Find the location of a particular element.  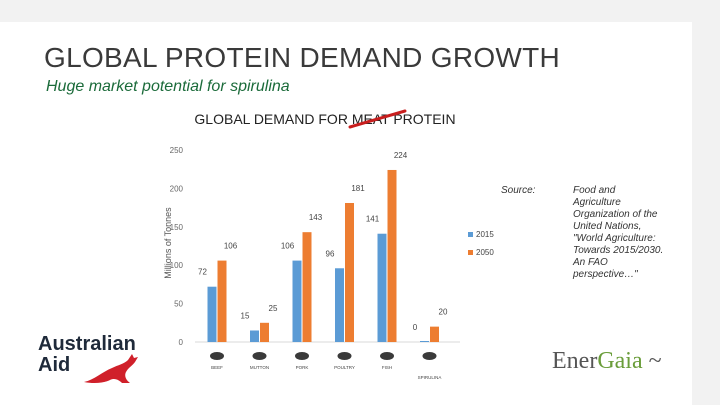

x-tick-label: POULTRY is located at coordinates (344, 367).